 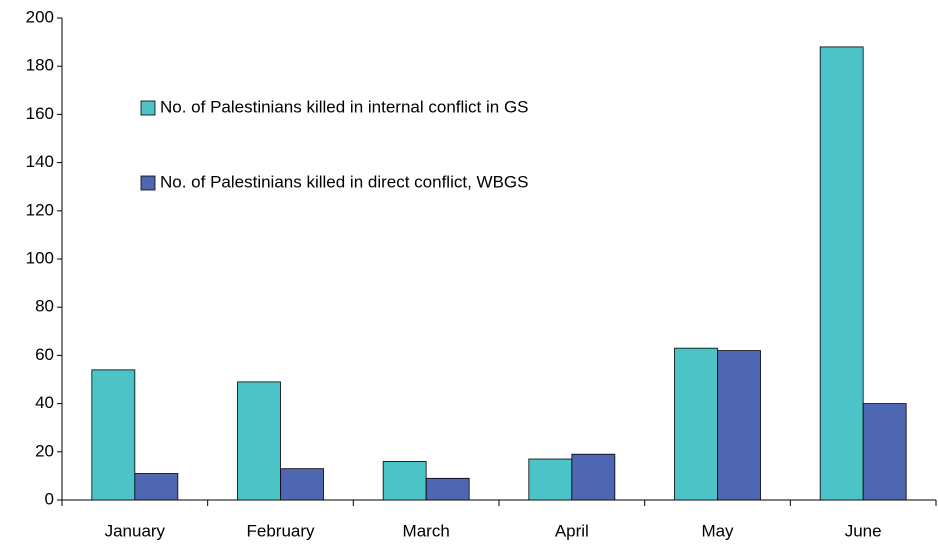 What do you see at coordinates (40, 161) in the screenshot?
I see `y-tick-label: 140` at bounding box center [40, 161].